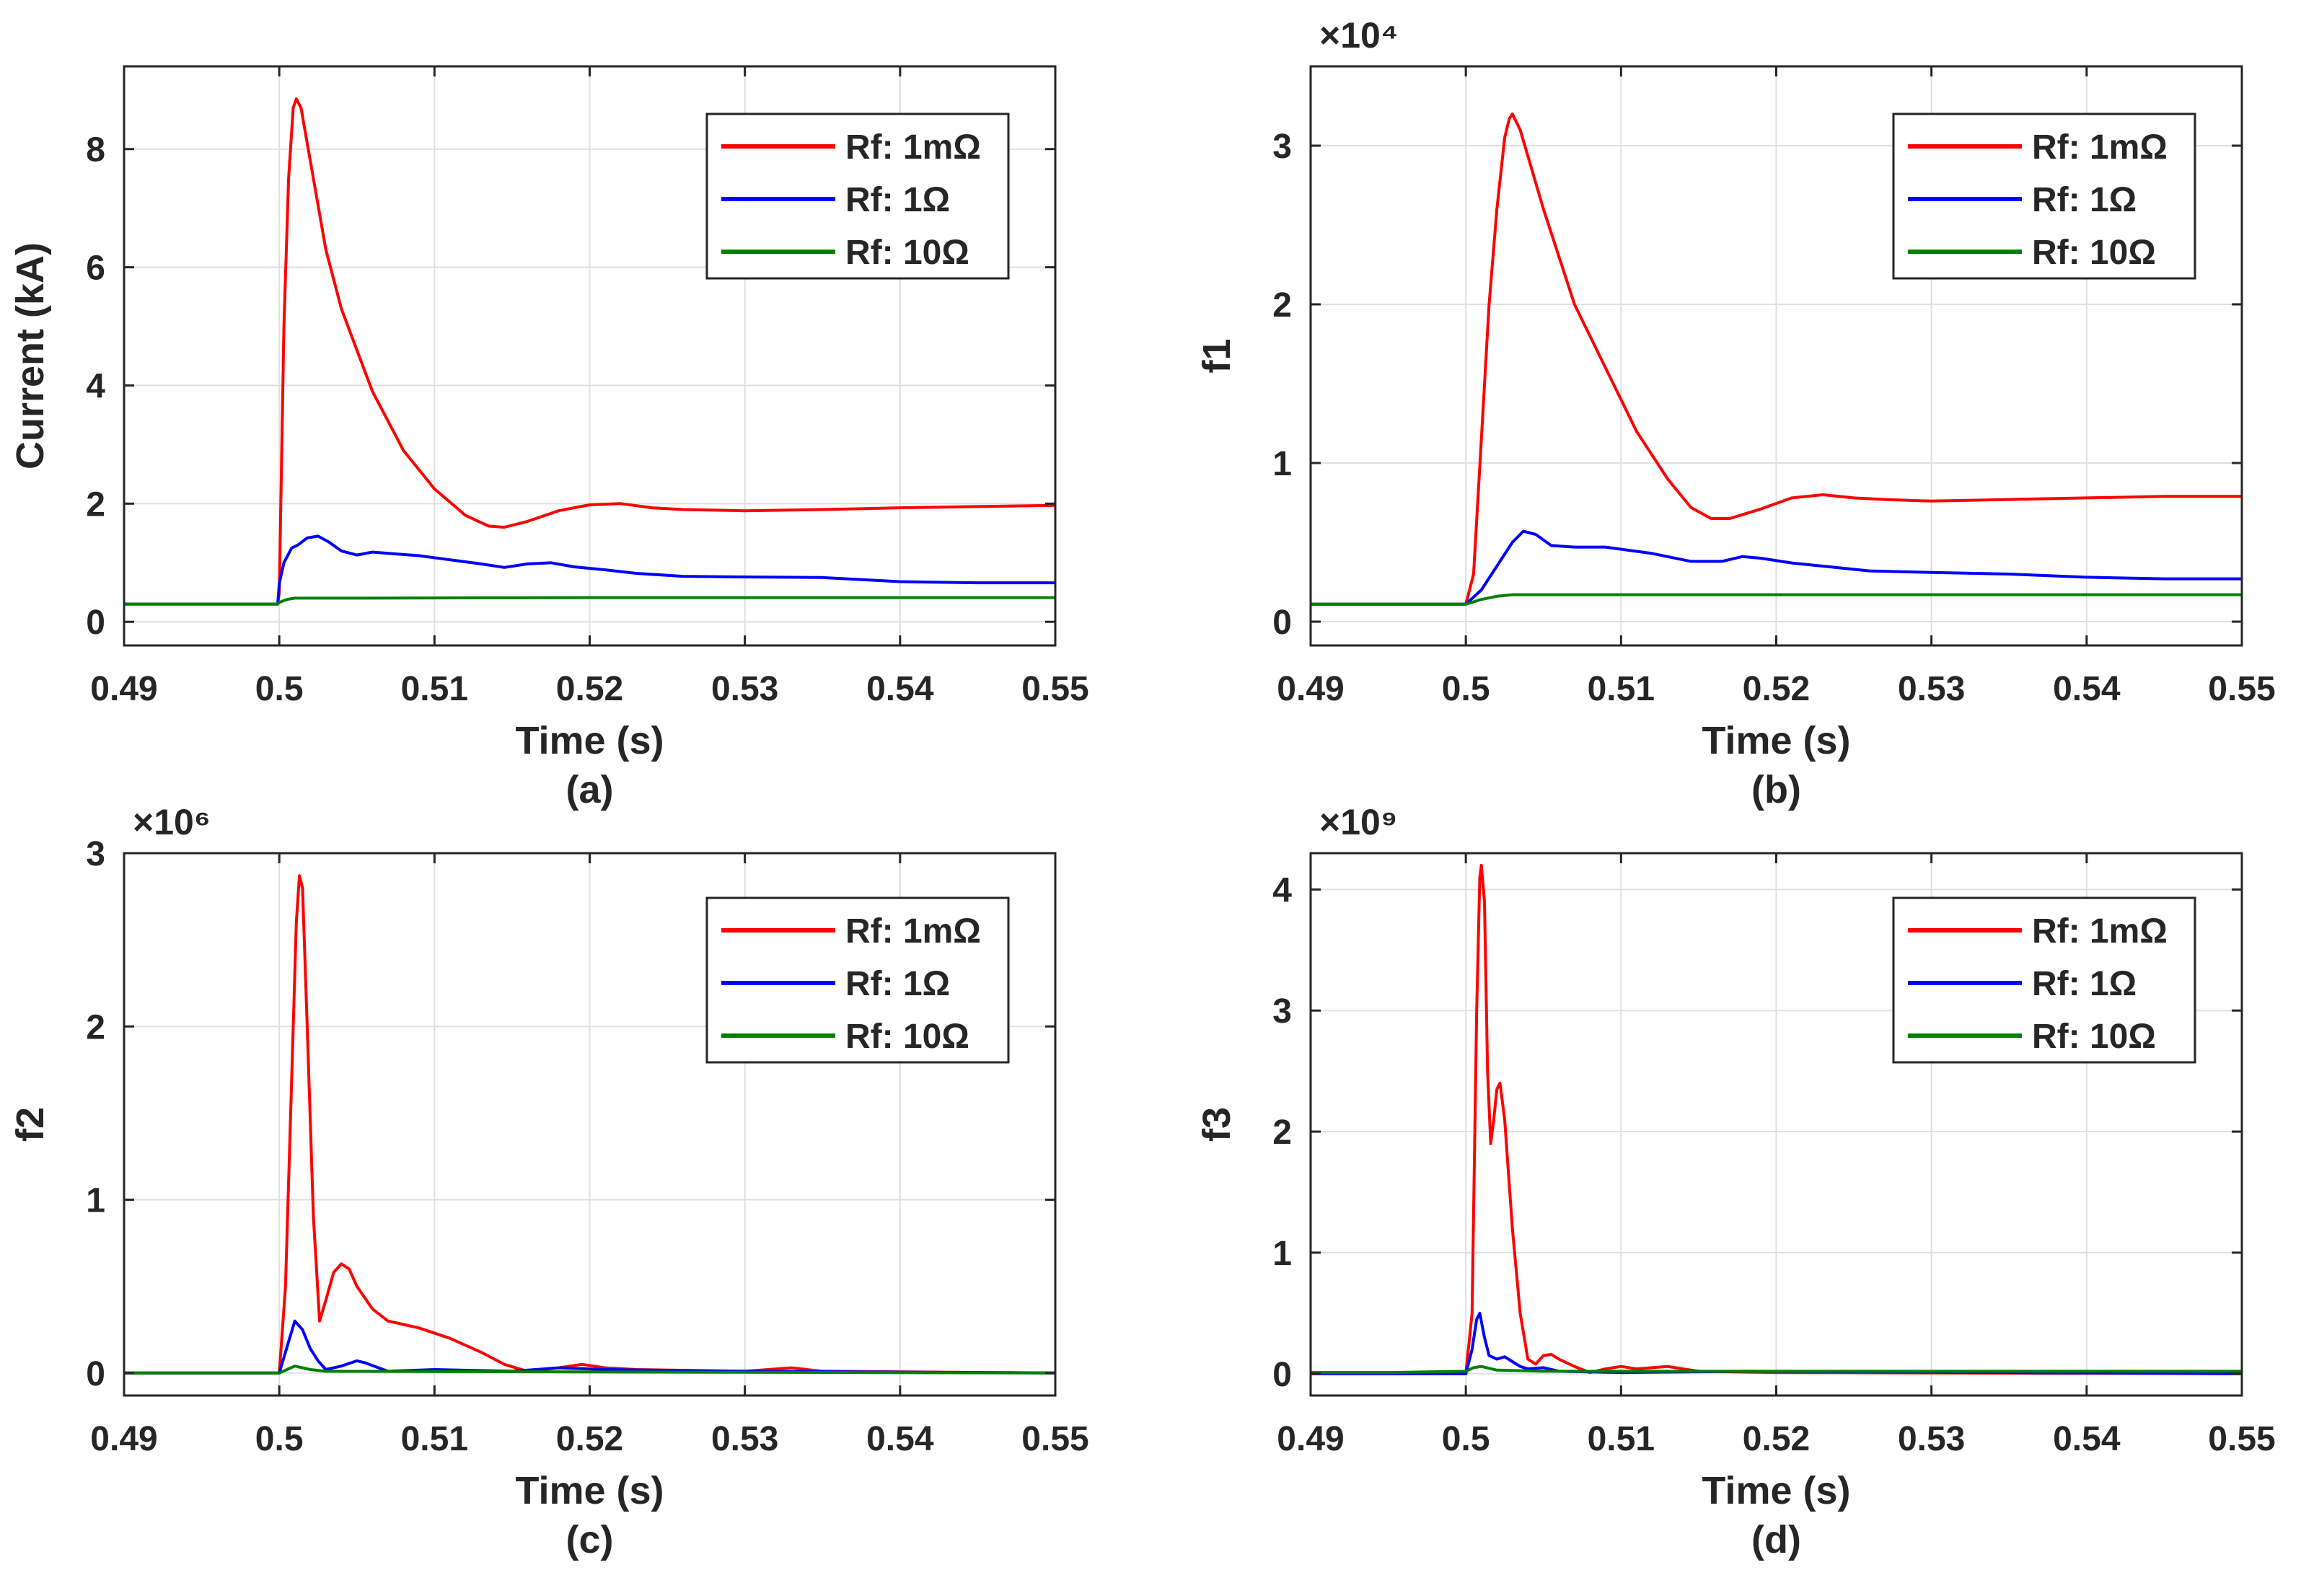 This screenshot has width=2301, height=1596. I want to click on y-axis-label: f2, so click(30, 1124).